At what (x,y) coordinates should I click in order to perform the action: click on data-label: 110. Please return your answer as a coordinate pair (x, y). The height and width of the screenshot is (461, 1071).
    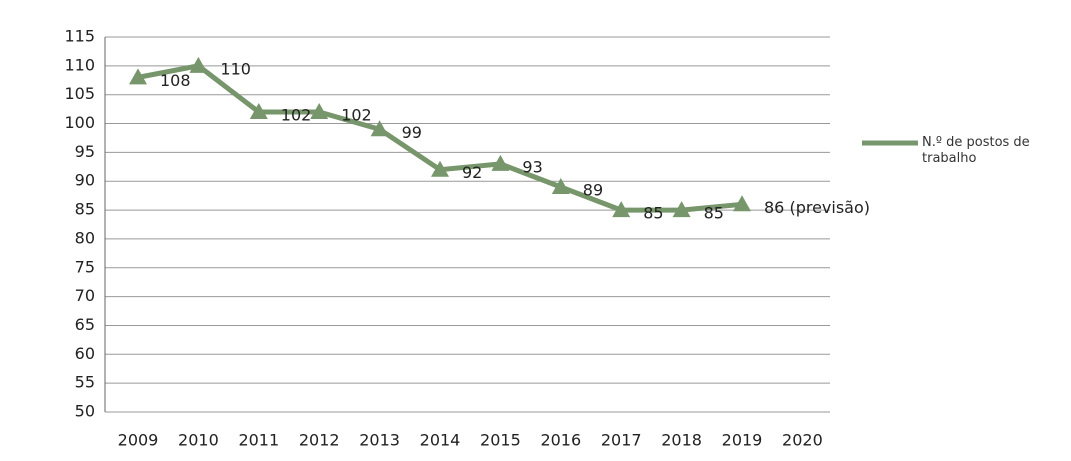
    Looking at the image, I should click on (235, 68).